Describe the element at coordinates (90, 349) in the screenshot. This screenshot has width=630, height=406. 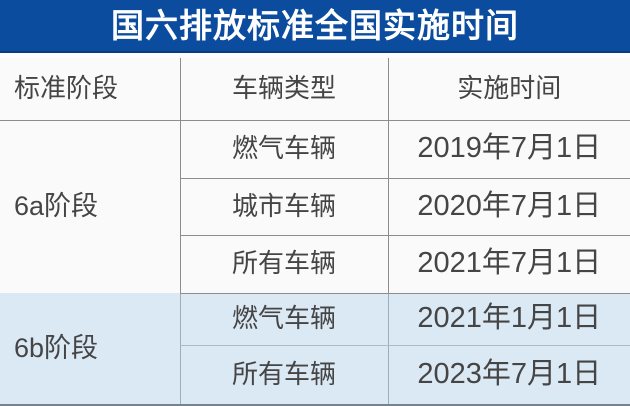
I see `stage-cell-6b: 6b阶段` at that location.